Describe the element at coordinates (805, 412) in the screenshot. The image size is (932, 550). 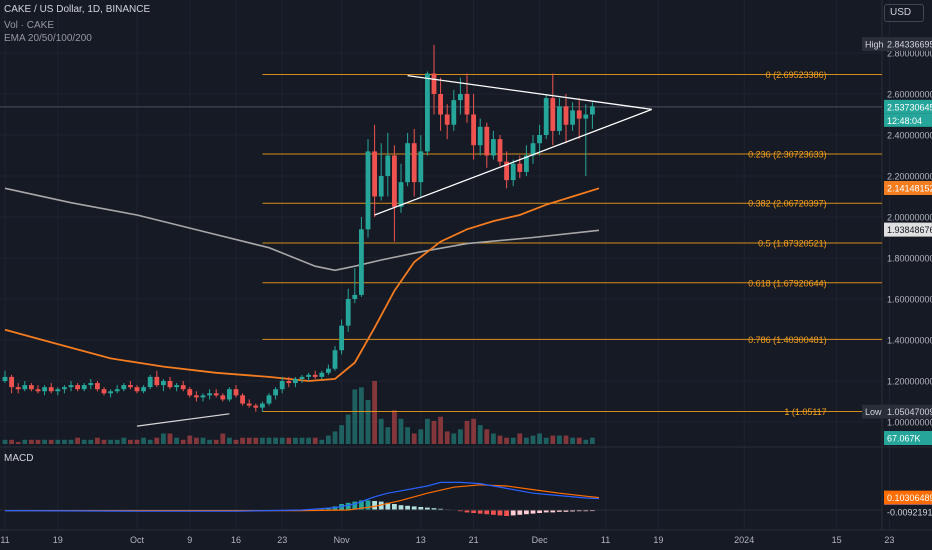
I see `fib-label: 1 (1.05117` at that location.